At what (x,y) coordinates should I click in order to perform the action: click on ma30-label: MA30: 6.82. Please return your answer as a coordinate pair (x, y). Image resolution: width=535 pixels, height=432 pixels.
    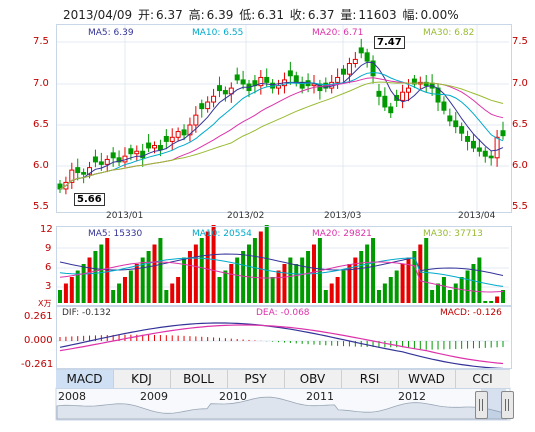
    Looking at the image, I should click on (449, 33).